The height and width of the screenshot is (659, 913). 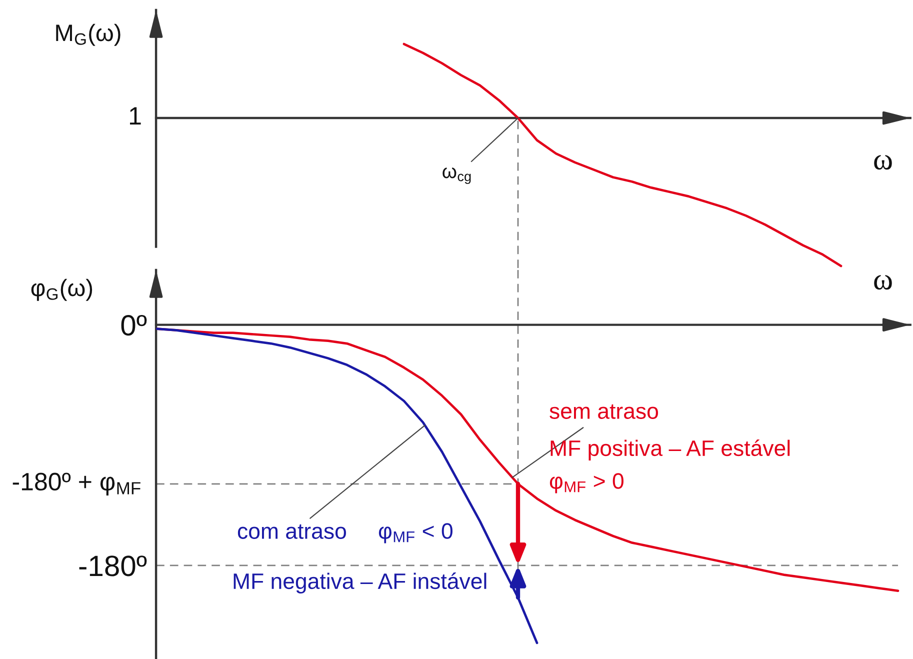 What do you see at coordinates (135, 115) in the screenshot?
I see `text: 1` at bounding box center [135, 115].